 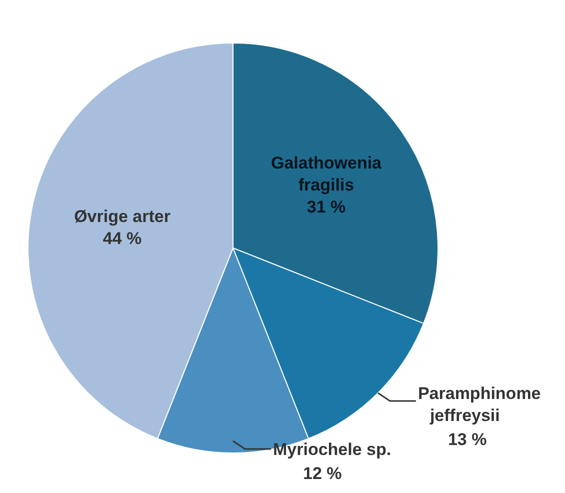 What do you see at coordinates (332, 449) in the screenshot?
I see `slice-label: Myriochele sp.` at bounding box center [332, 449].